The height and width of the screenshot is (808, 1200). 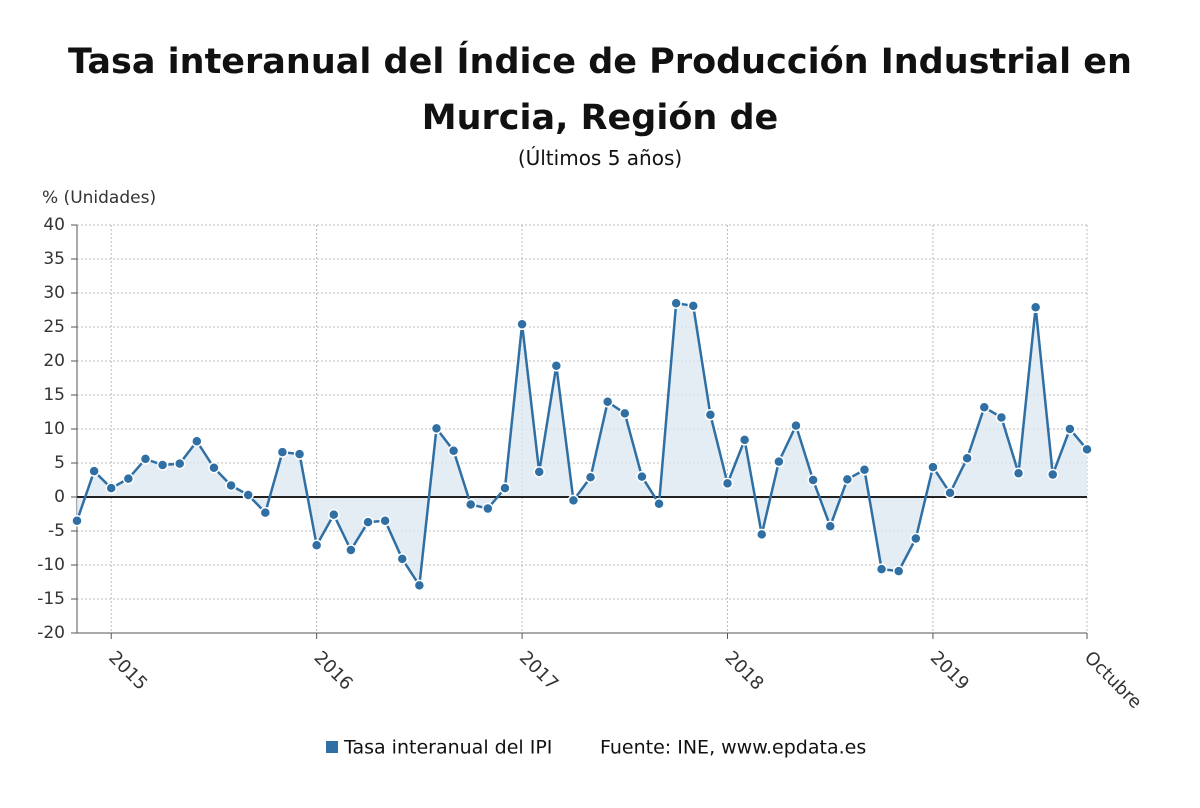 What do you see at coordinates (447, 748) in the screenshot?
I see `legend-label: Tasa interanual del IPI` at bounding box center [447, 748].